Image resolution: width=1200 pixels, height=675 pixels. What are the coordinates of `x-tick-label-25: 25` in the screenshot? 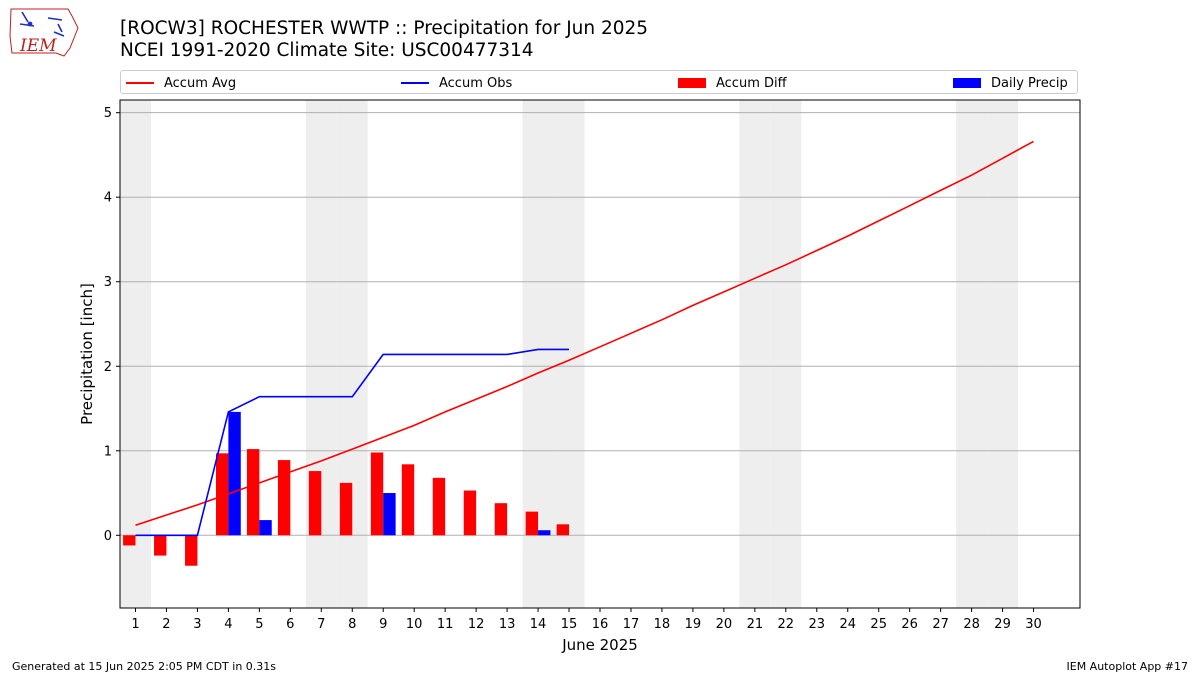 It's located at (878, 624).